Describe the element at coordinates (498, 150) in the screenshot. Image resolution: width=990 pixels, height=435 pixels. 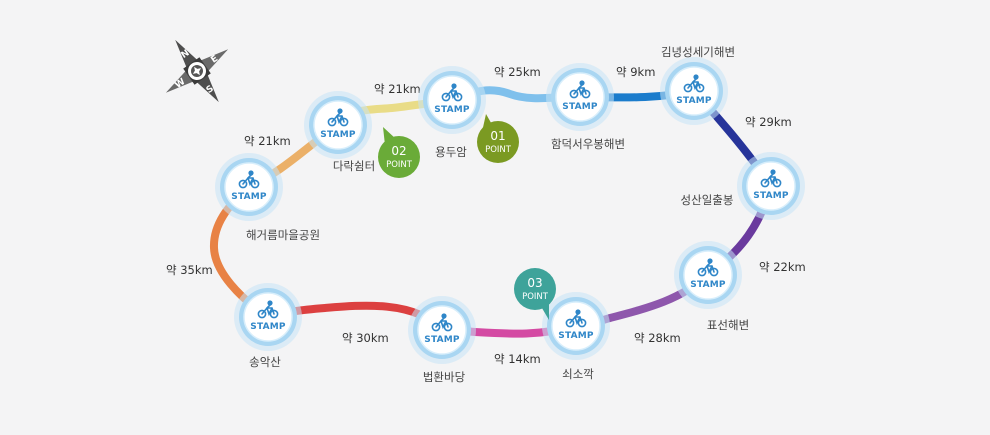
I see `point-word-01: POINT` at that location.